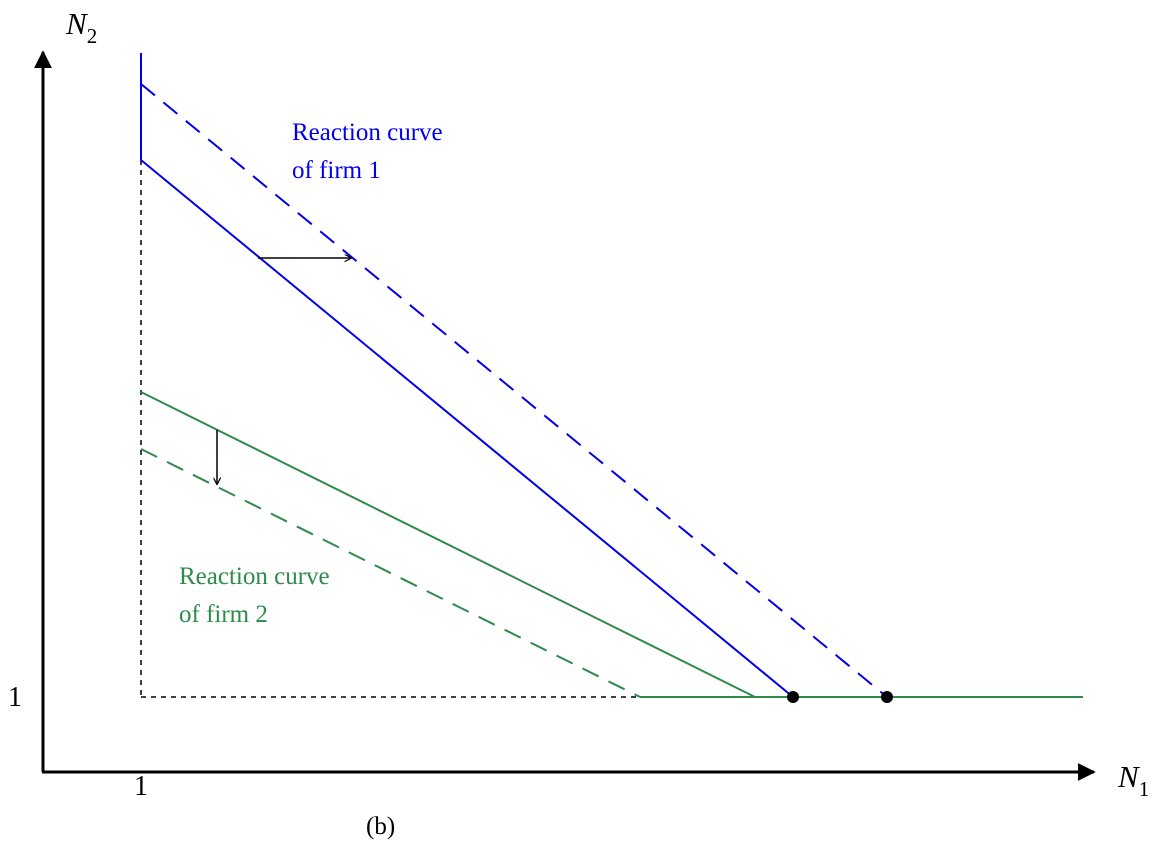 The image size is (1173, 851). I want to click on figure-caption: (b), so click(380, 826).